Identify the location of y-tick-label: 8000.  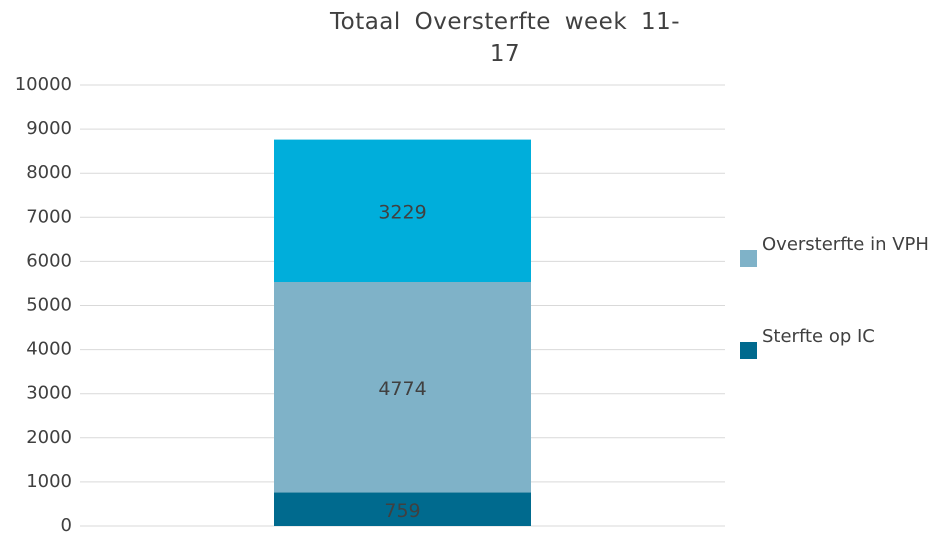
(49, 172).